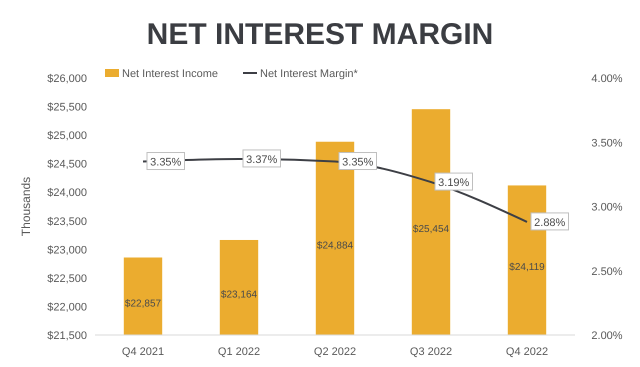  Describe the element at coordinates (67, 164) in the screenshot. I see `y-tick-label: $24,500` at that location.